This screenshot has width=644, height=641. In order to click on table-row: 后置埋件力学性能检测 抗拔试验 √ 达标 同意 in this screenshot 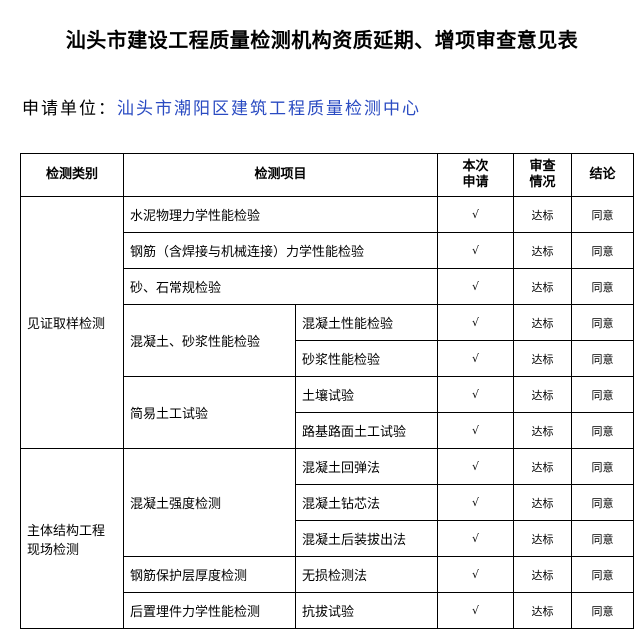, I will do `click(328, 610)`.